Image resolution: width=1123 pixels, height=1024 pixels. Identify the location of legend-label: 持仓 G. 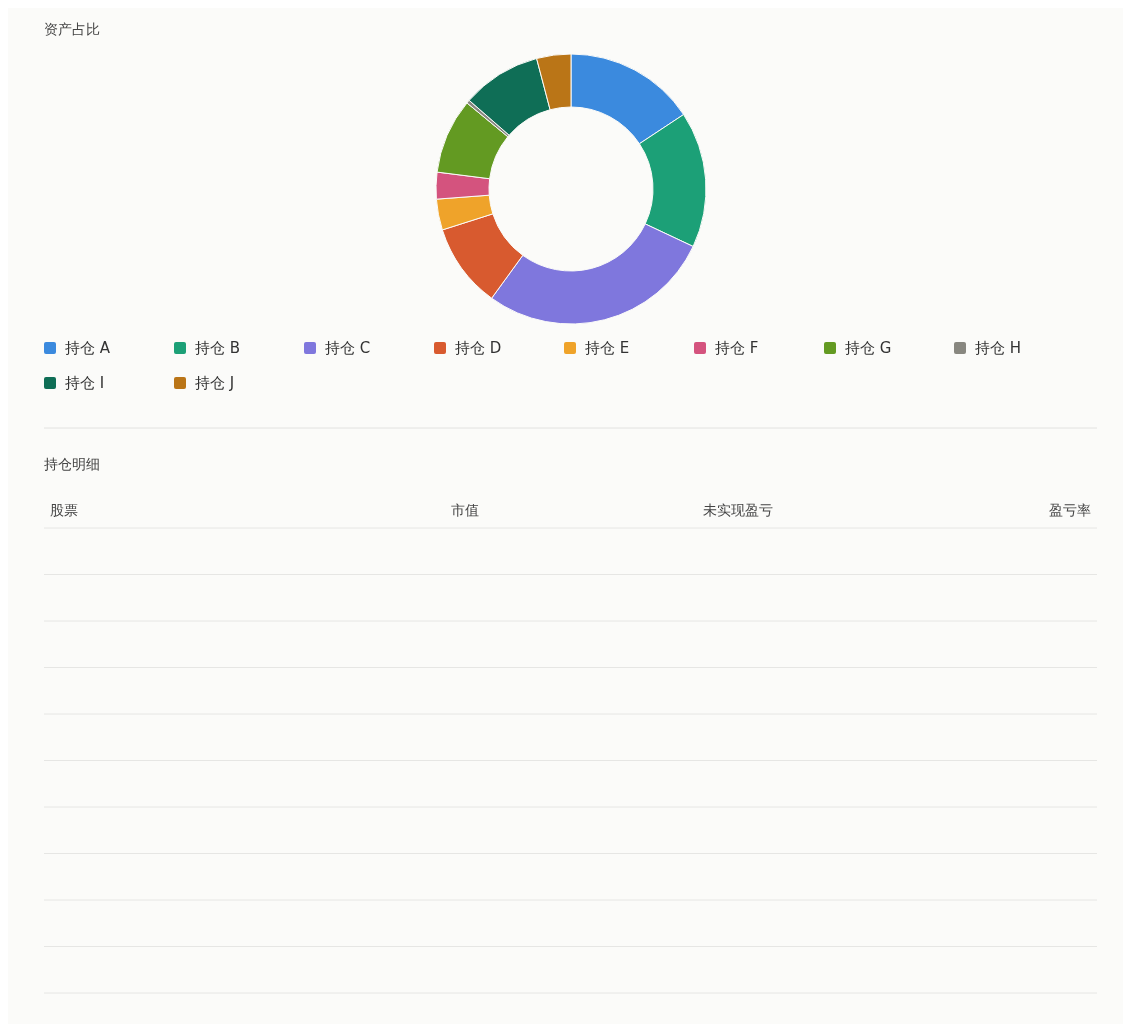
(868, 348).